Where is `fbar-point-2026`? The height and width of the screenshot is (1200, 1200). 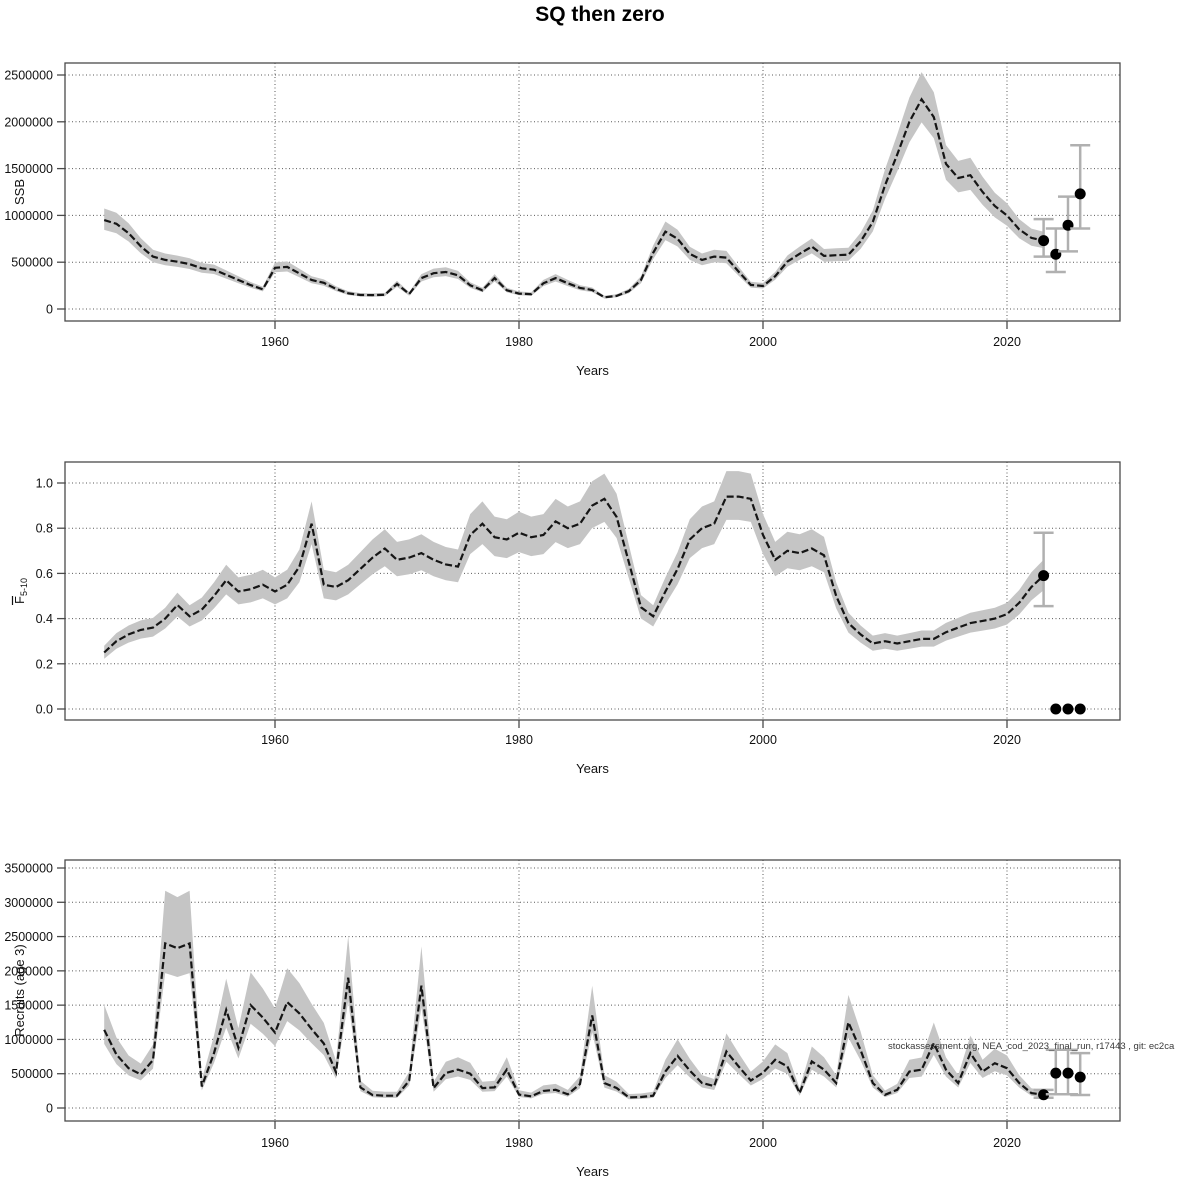
fbar-point-2026 is located at coordinates (1080, 709).